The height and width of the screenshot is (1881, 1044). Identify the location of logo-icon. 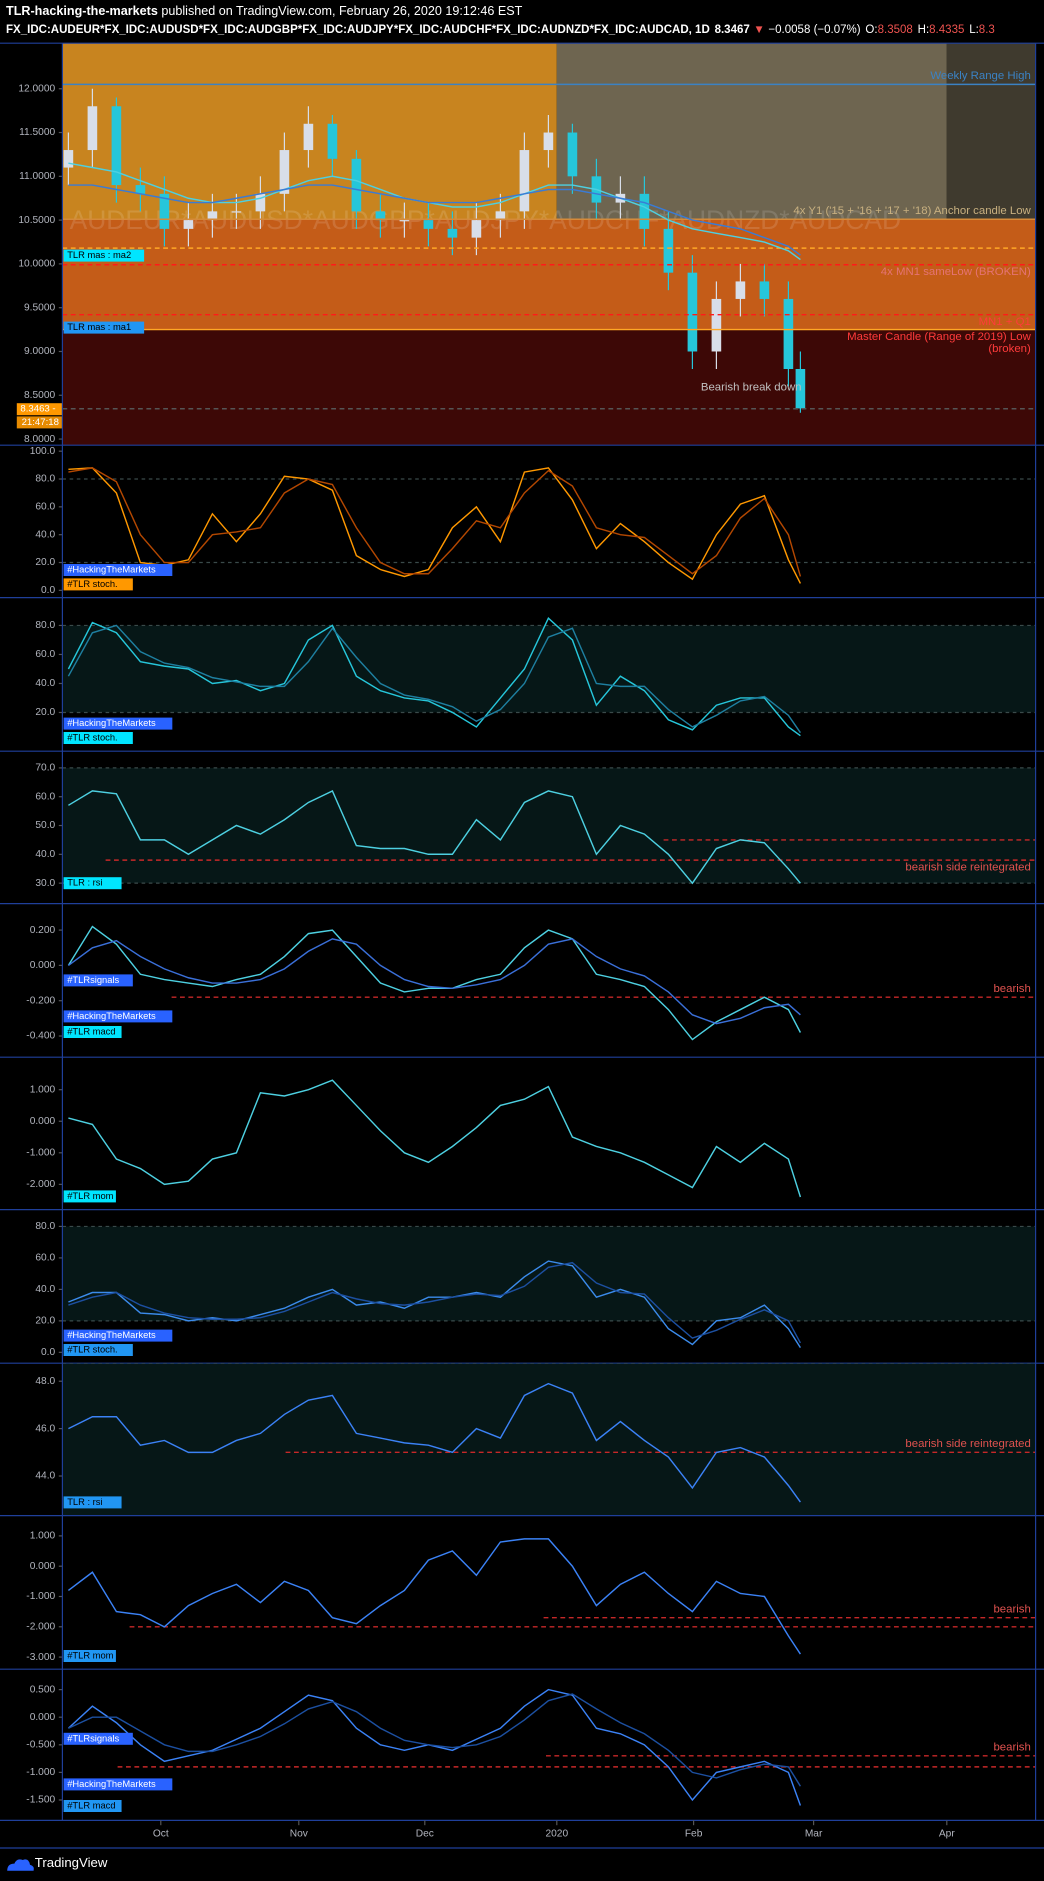
(20, 1865).